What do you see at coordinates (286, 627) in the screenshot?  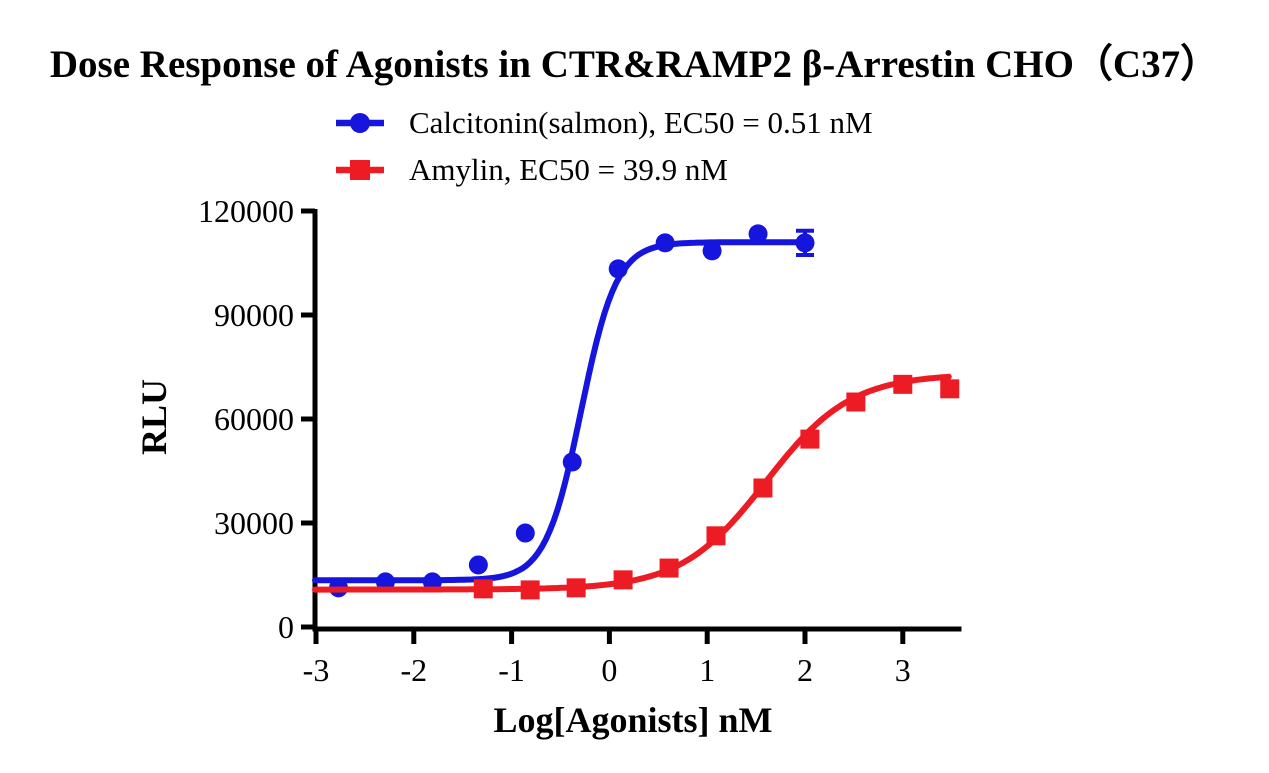 I see `y-tick-label: 0` at bounding box center [286, 627].